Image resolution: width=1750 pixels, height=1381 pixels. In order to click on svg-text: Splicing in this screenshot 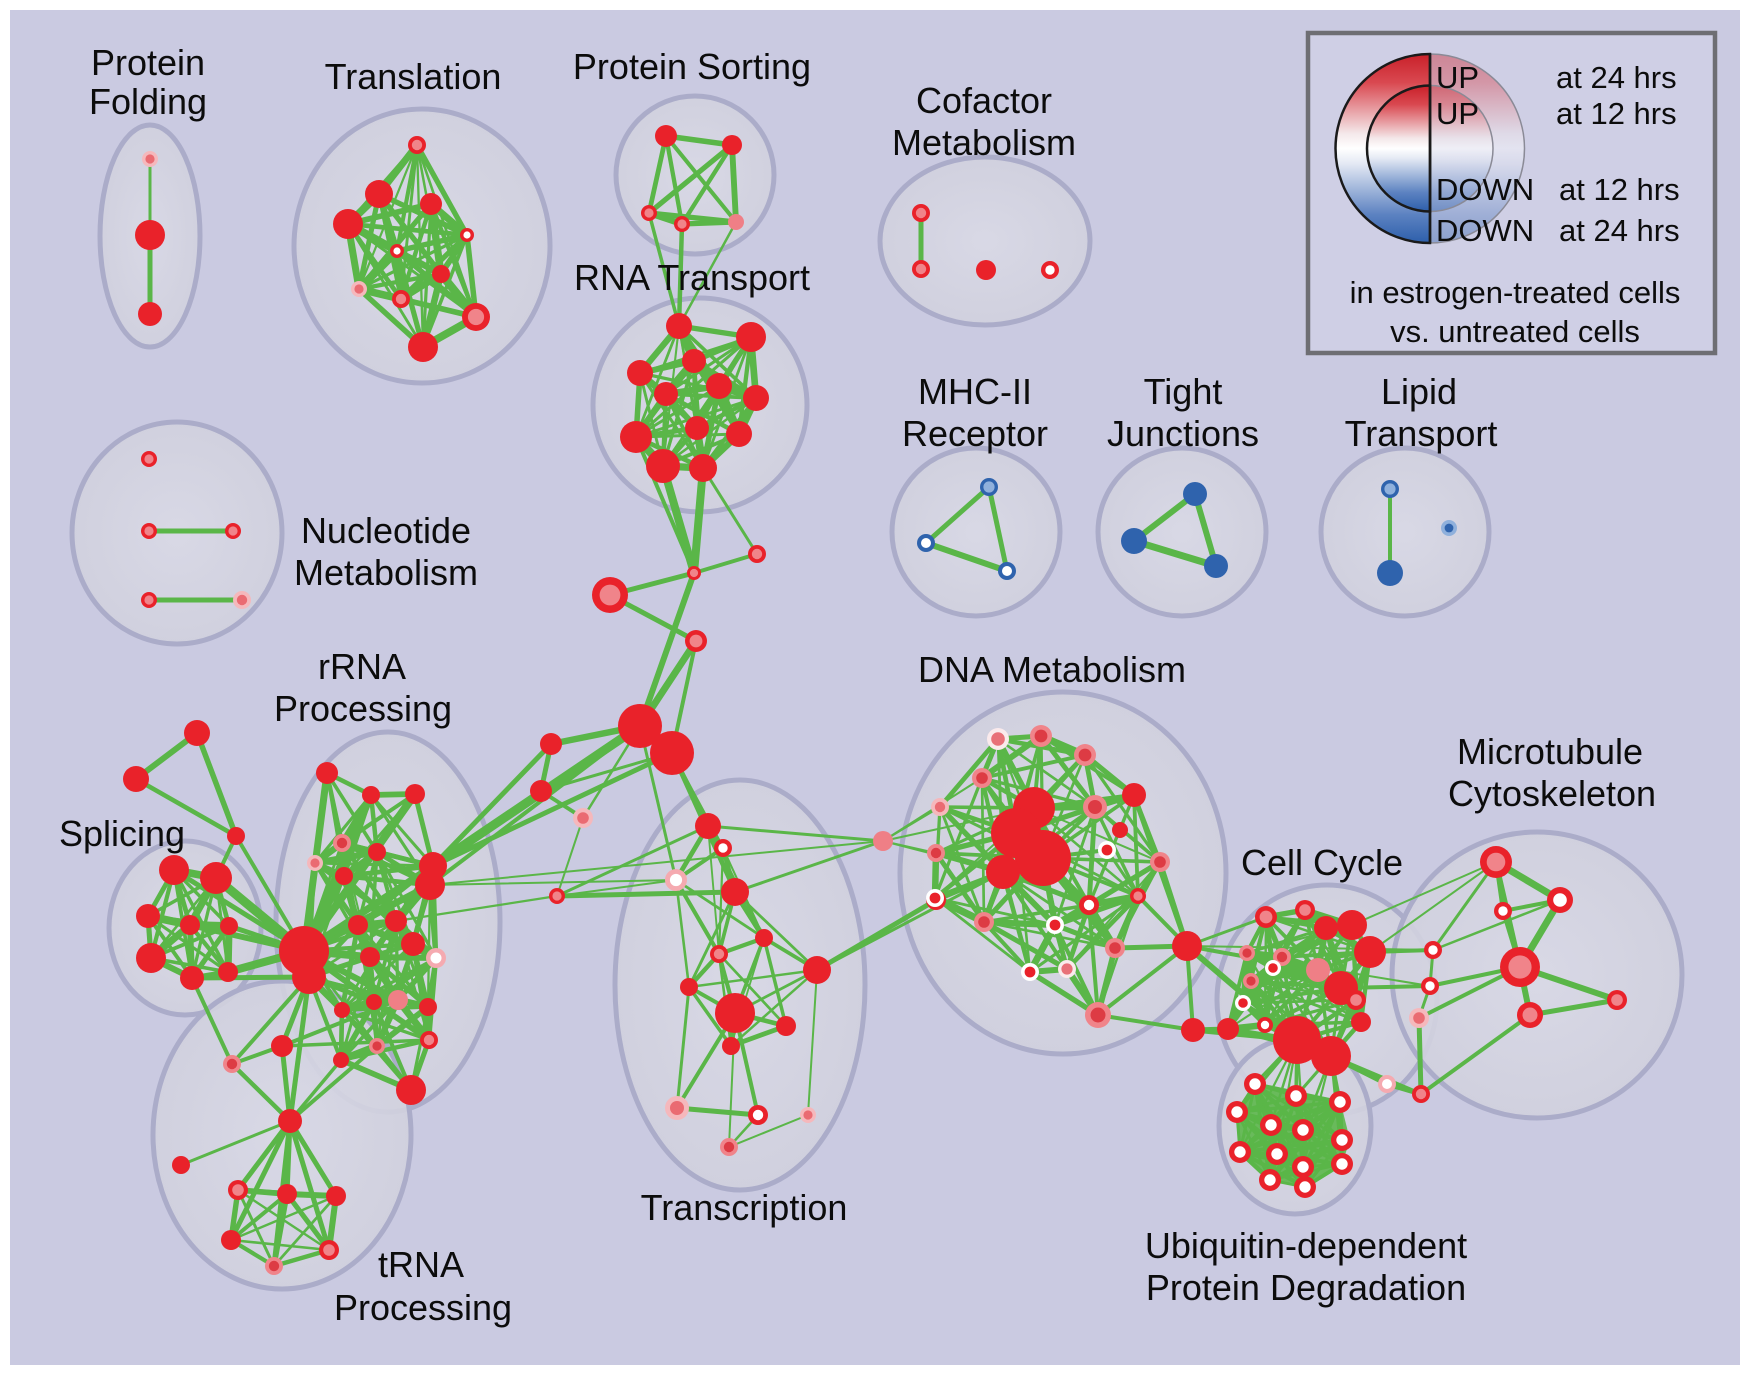, I will do `click(122, 833)`.